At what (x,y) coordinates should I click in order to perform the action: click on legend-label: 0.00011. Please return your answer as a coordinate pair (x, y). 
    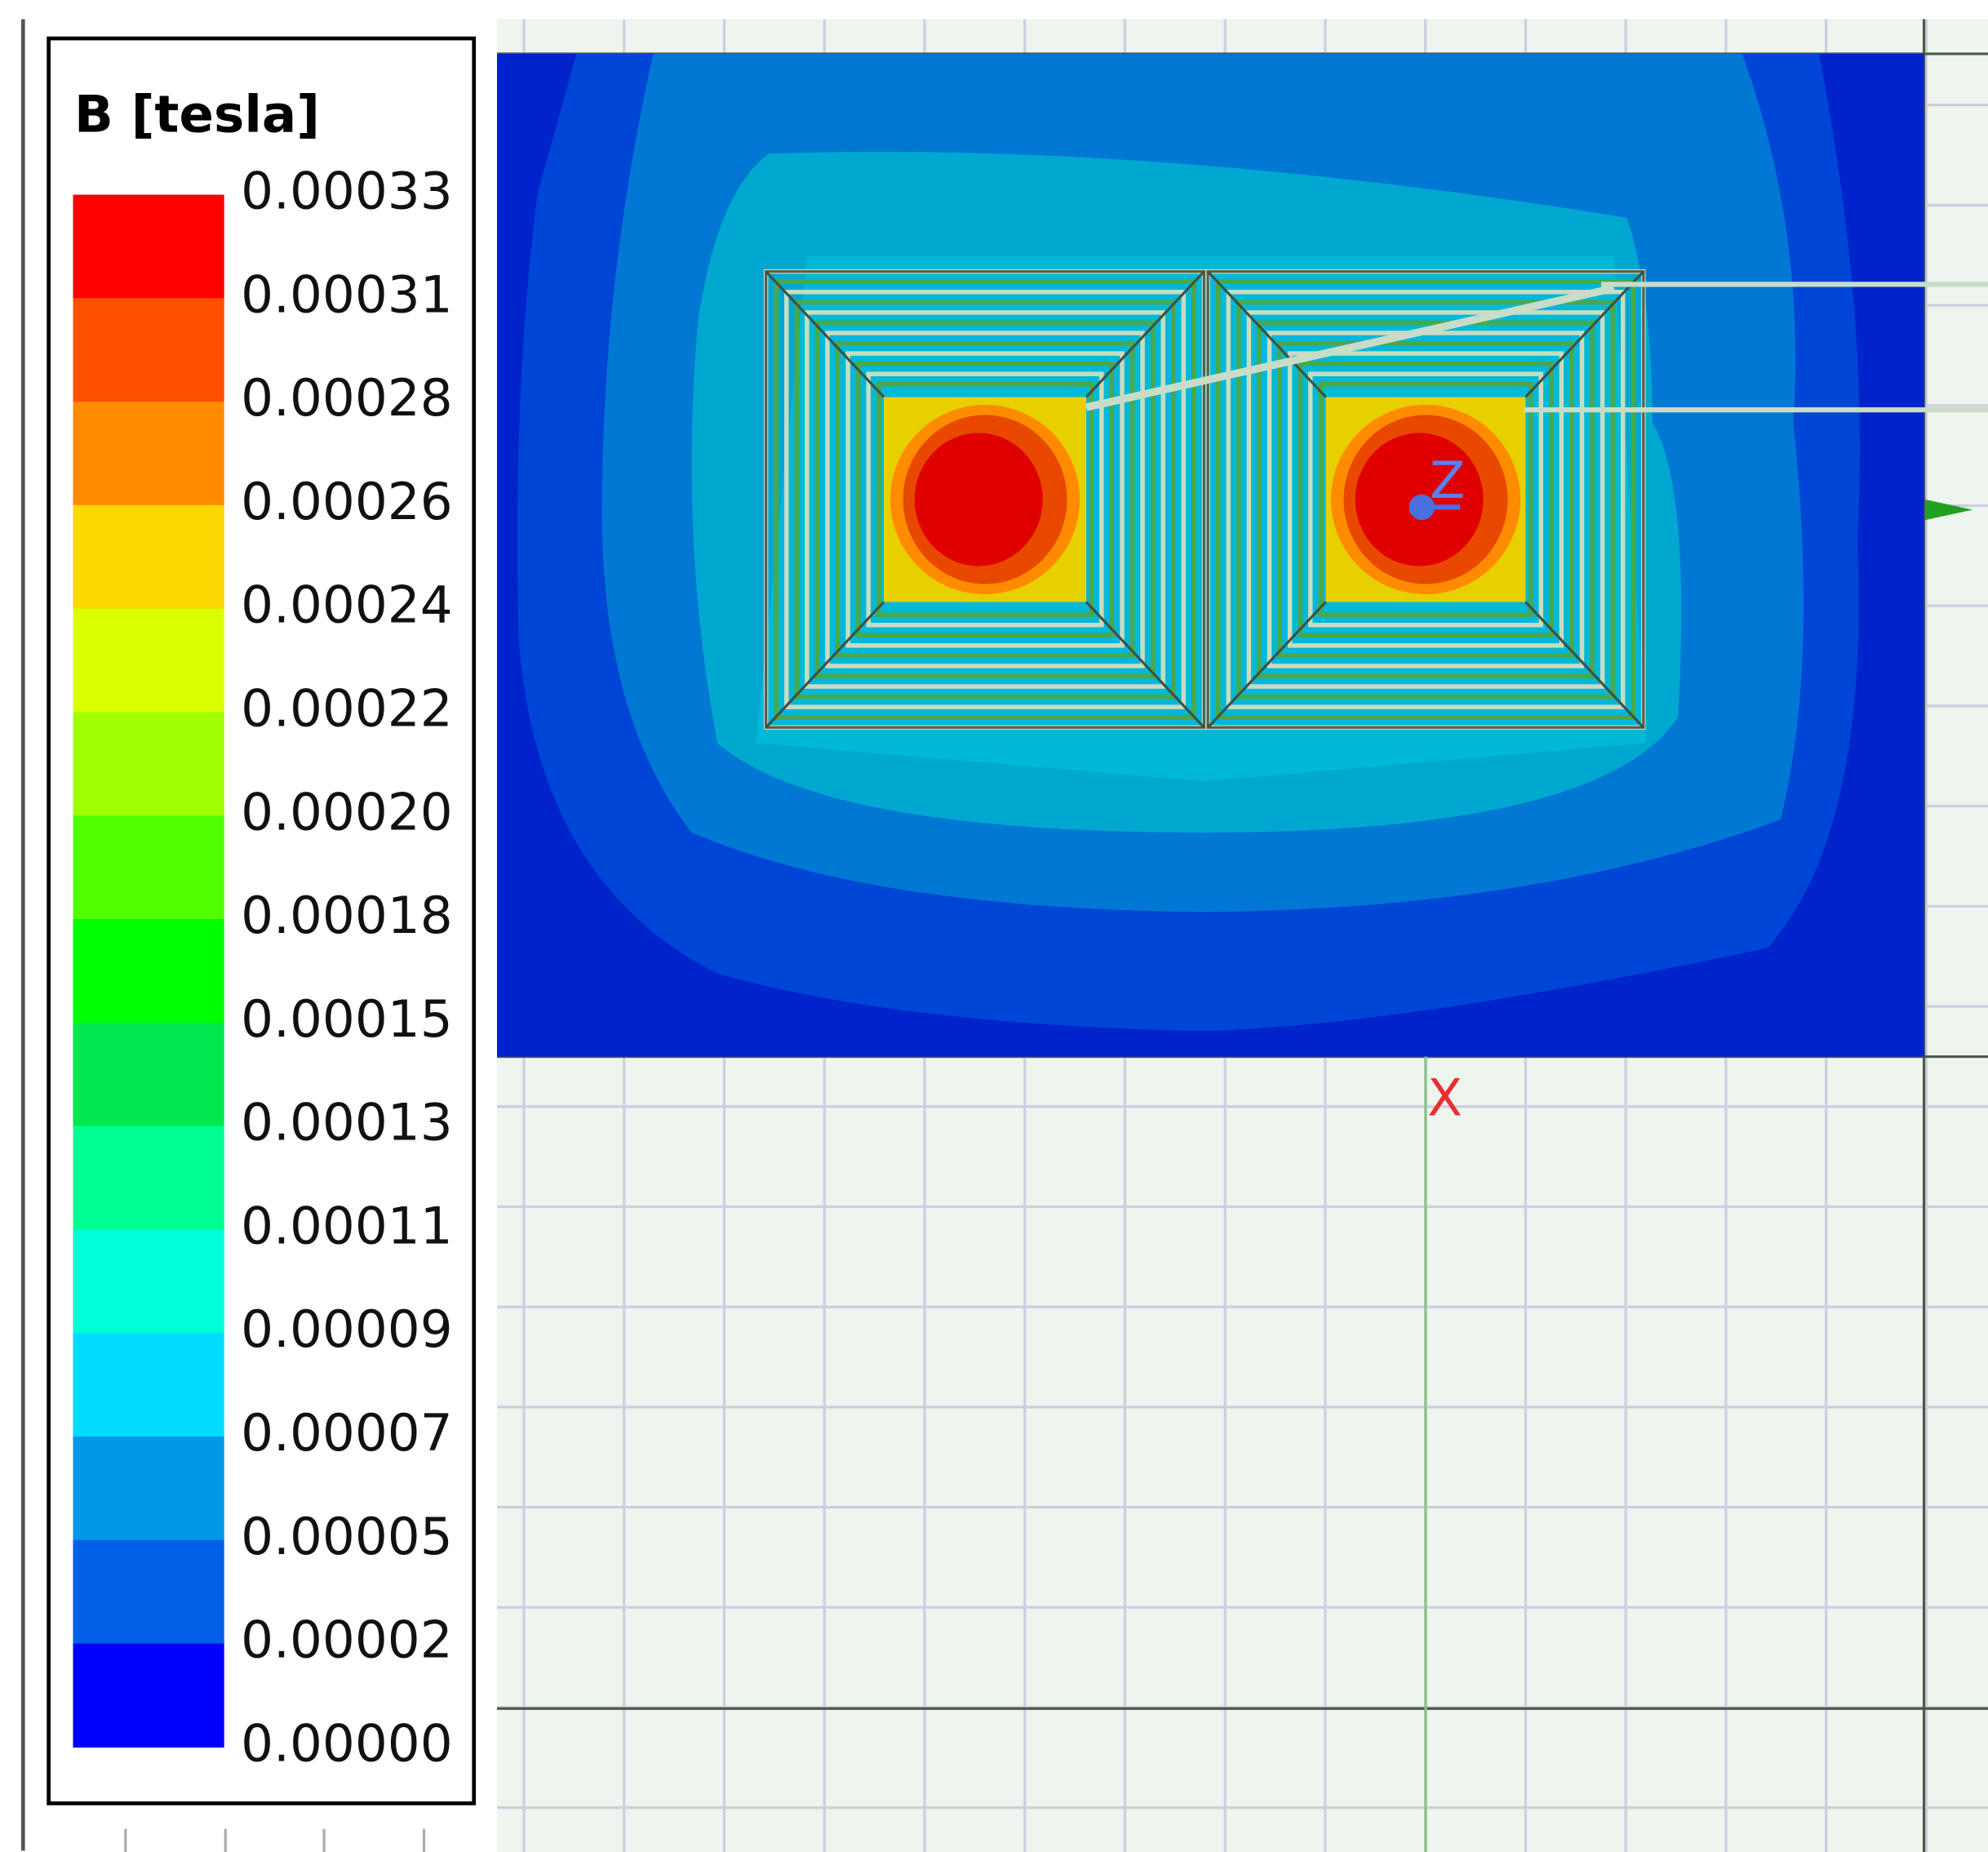
    Looking at the image, I should click on (347, 1225).